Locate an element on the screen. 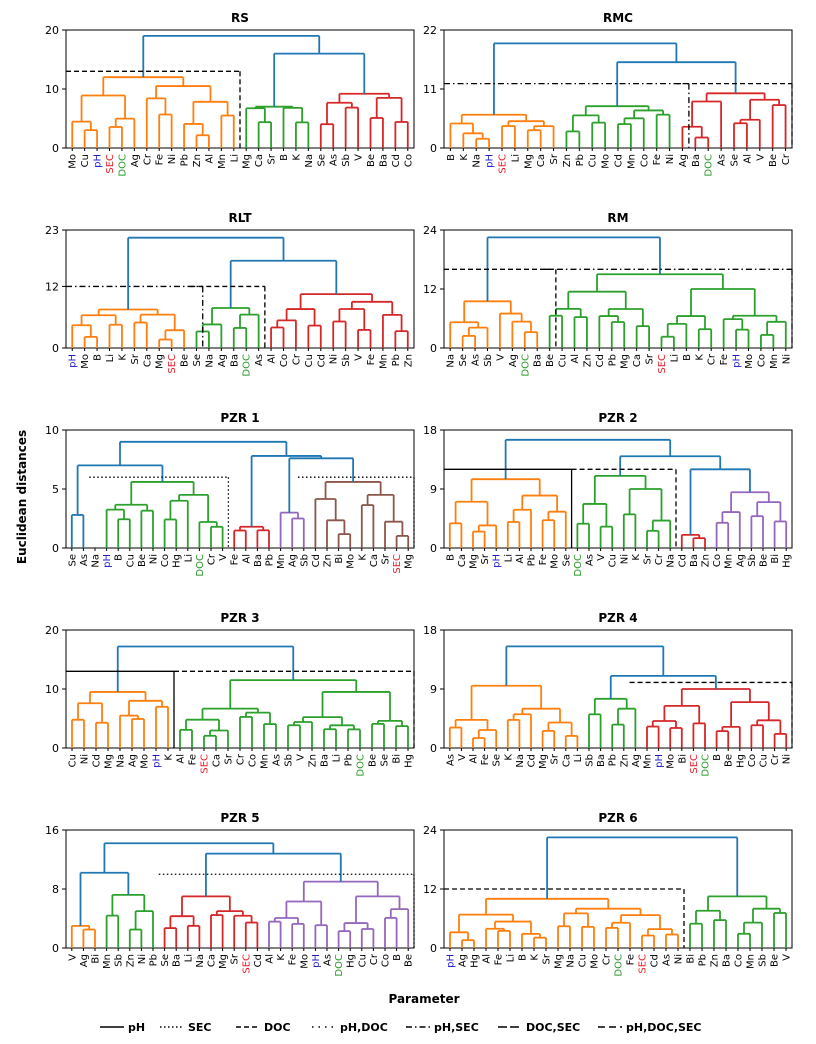  panel-title: PZR 4 is located at coordinates (617, 618).